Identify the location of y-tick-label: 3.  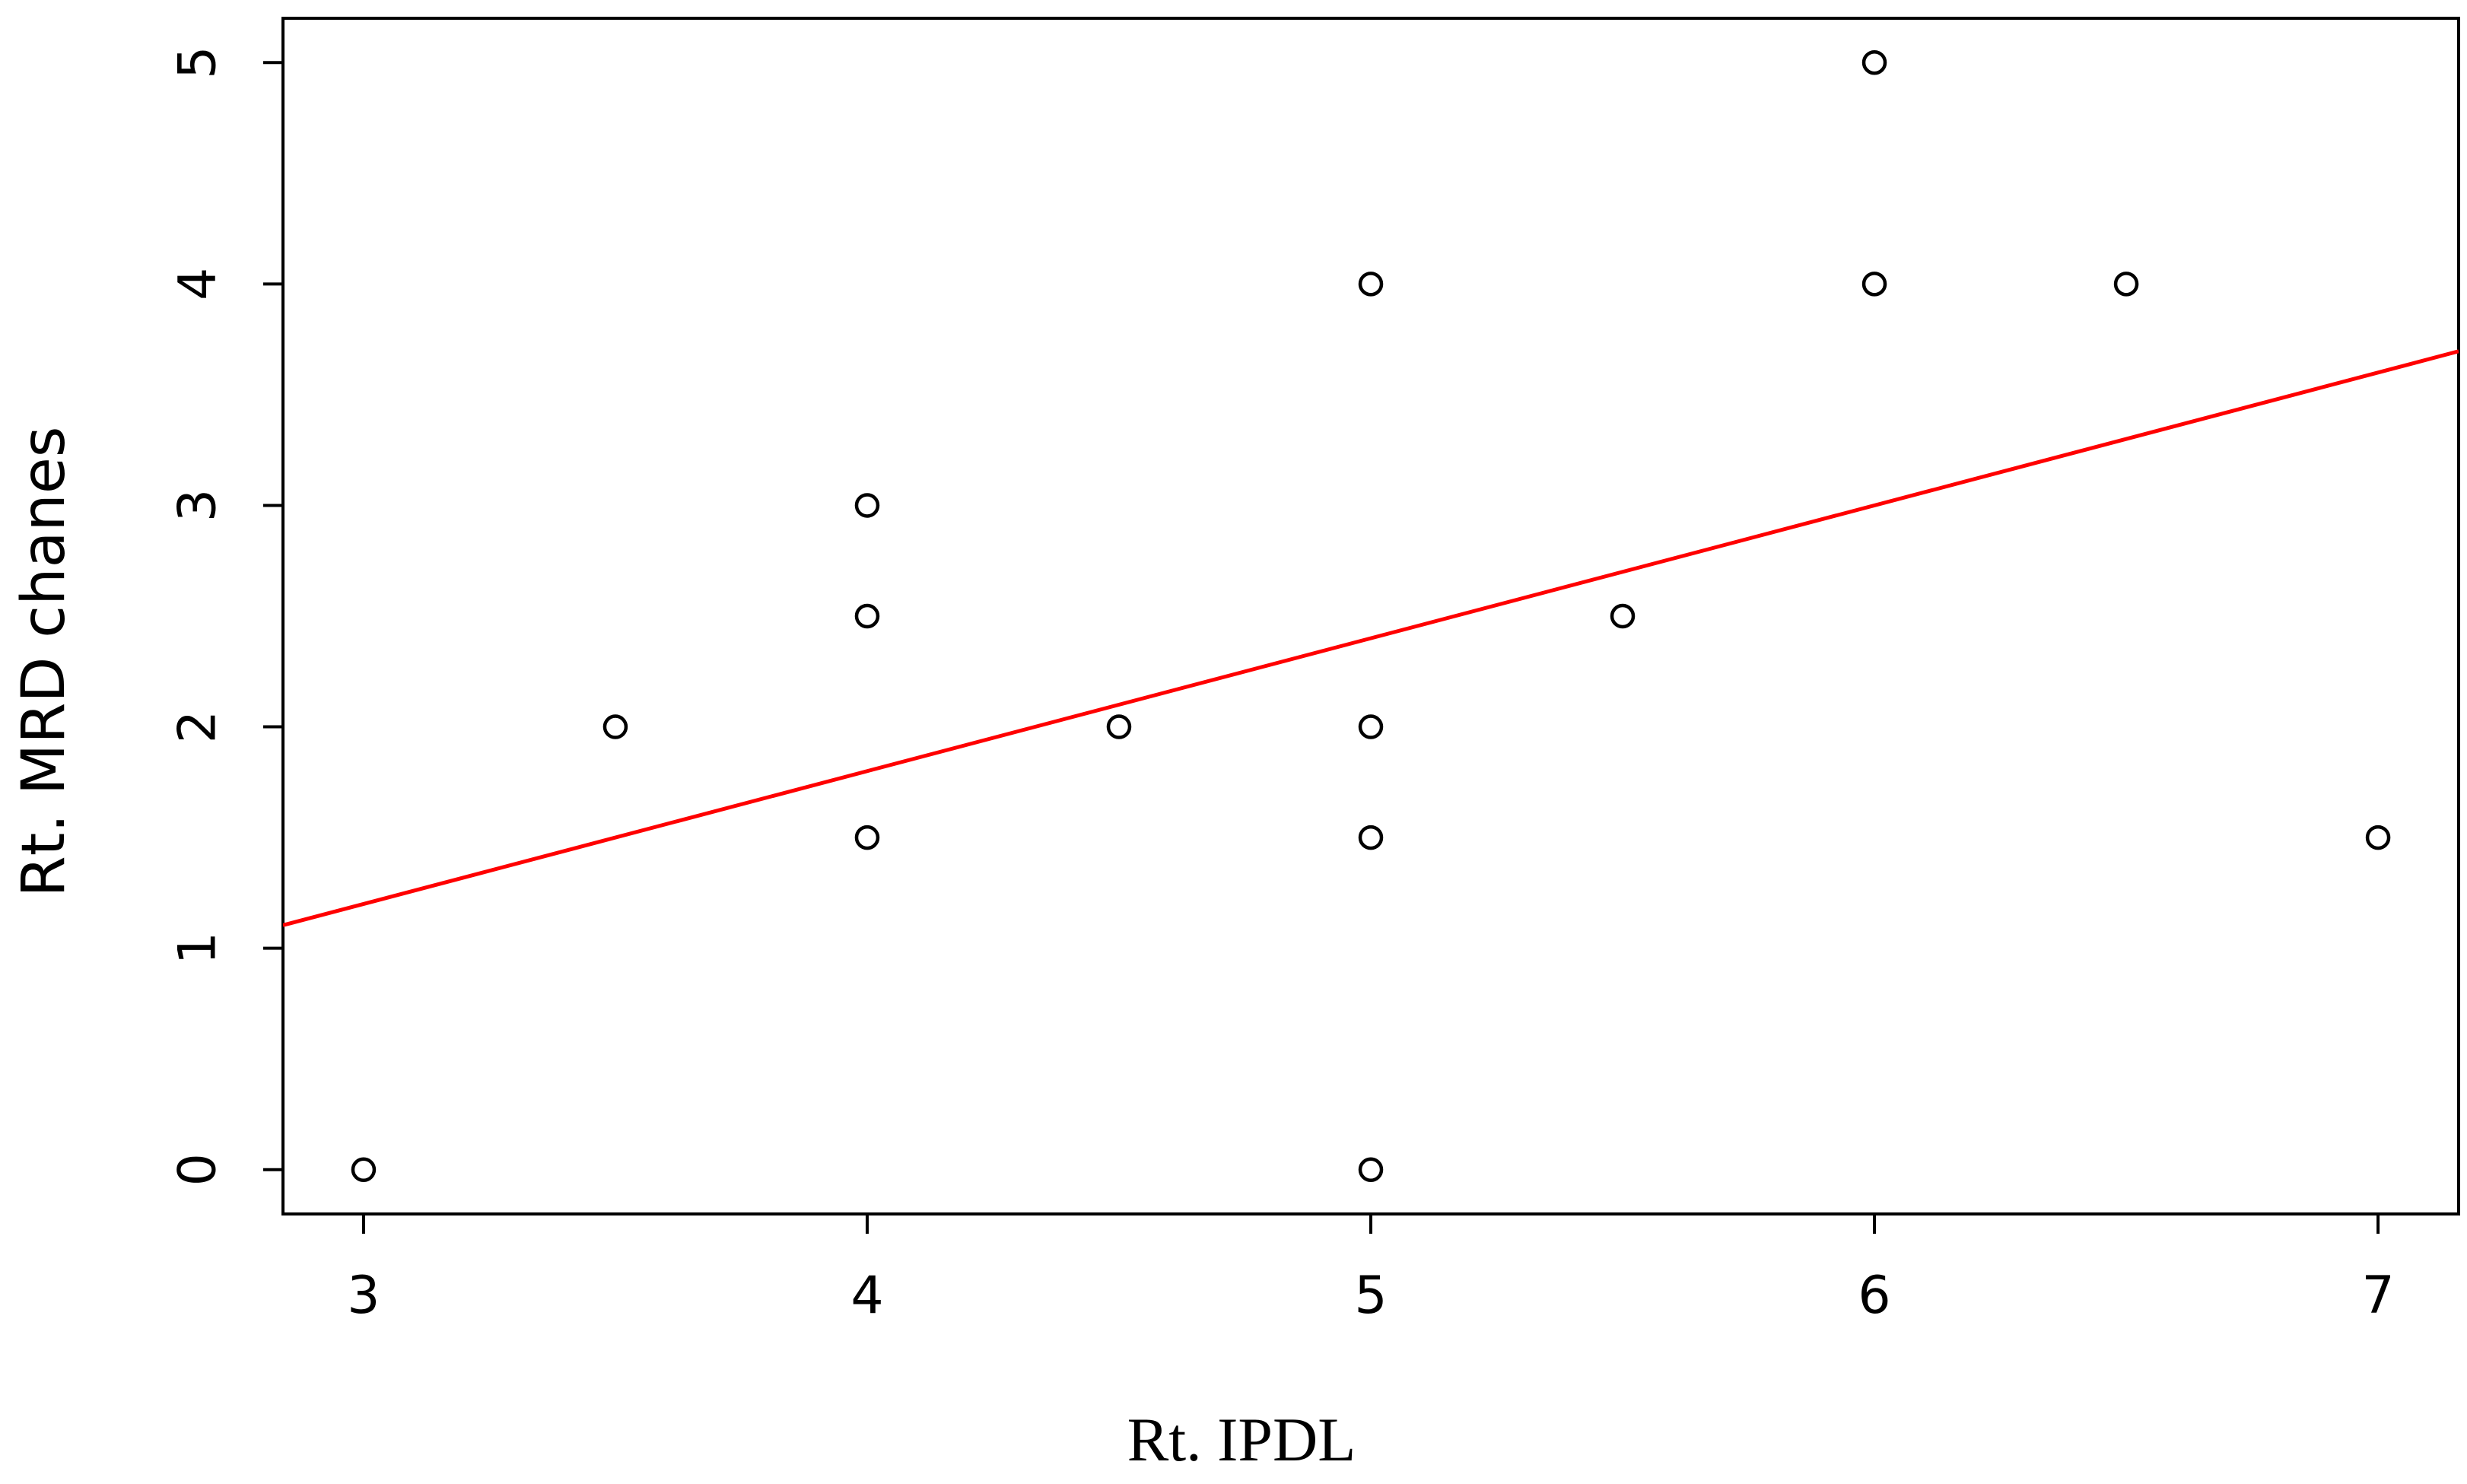
(198, 505).